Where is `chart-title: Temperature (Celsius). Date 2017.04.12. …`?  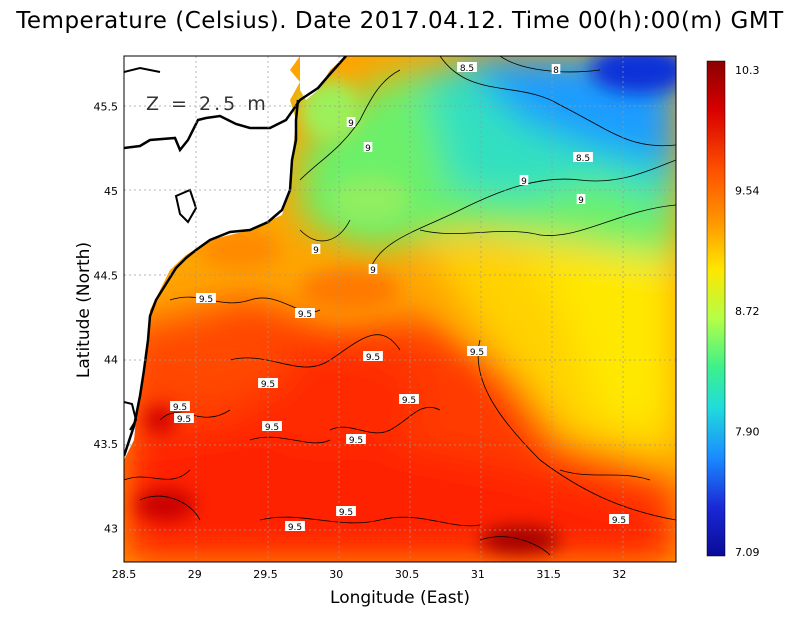
chart-title: Temperature (Celsius). Date 2017.04.12. … is located at coordinates (400, 21).